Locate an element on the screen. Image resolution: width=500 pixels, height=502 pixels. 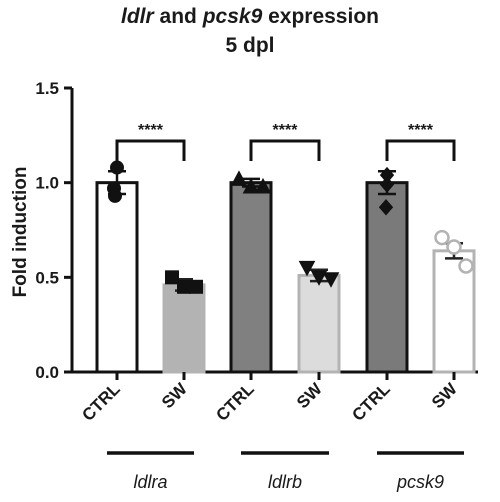
y-tick-label: 1.0 is located at coordinates (47, 183).